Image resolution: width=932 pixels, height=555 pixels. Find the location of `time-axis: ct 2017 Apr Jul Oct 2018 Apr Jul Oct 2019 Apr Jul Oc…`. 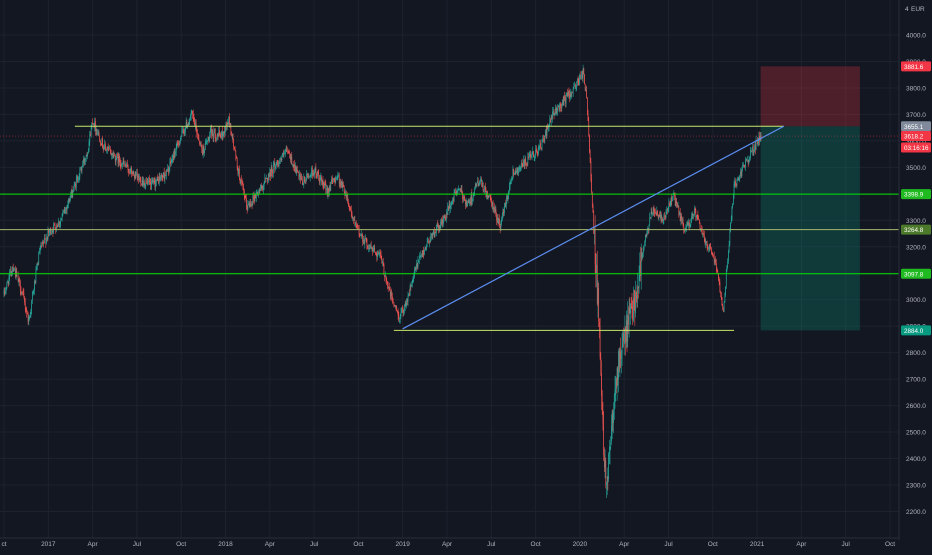

time-axis: ct 2017 Apr Jul Oct 2018 Apr Jul Oct 2019 Apr Jul Oc… is located at coordinates (449, 542).